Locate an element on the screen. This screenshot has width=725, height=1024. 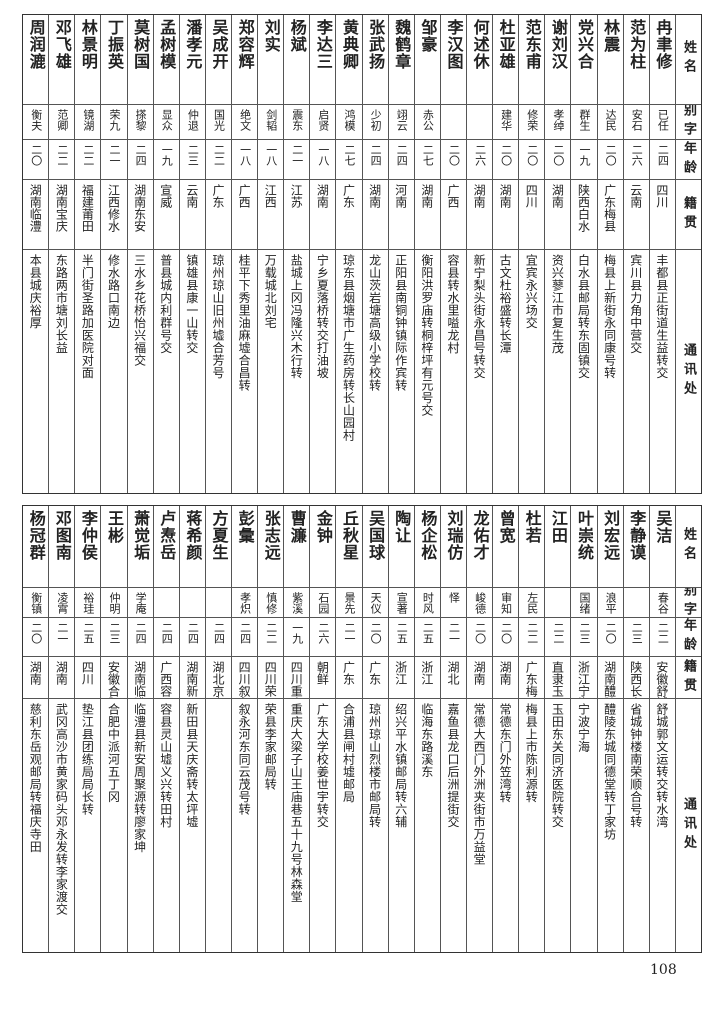
person-column: 李汉图 二〇 广西 容县转水里嗌龙村 is located at coordinates (453, 254).